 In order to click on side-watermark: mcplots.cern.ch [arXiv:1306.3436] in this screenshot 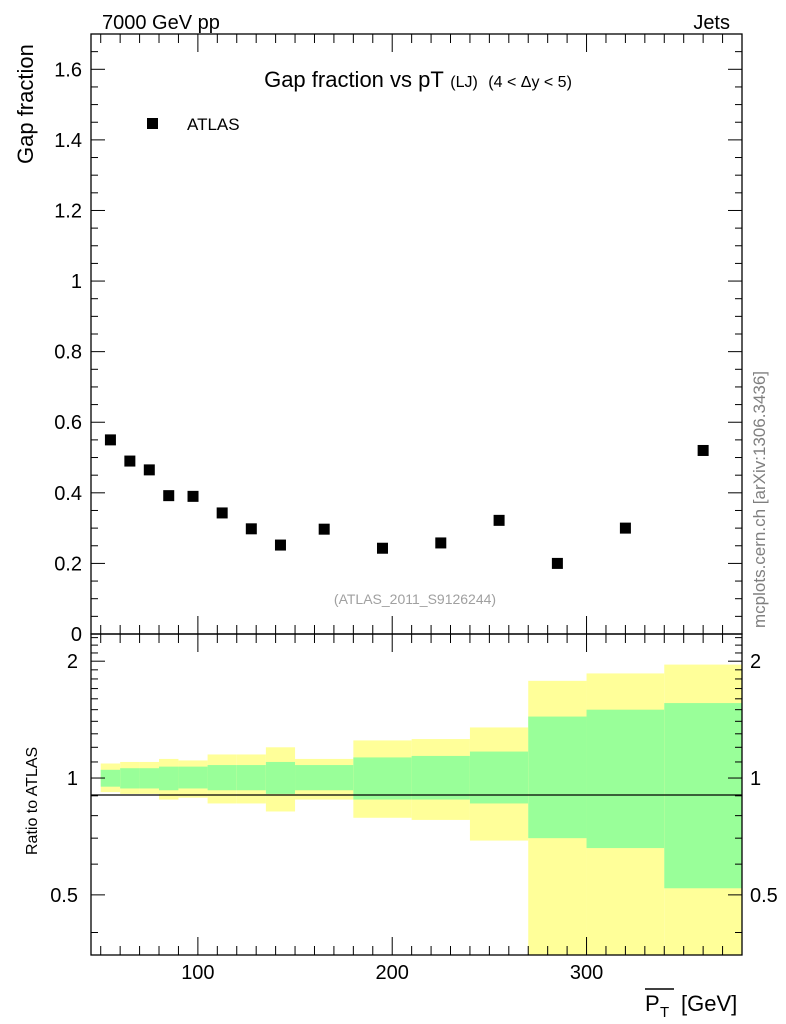, I will do `click(759, 499)`.